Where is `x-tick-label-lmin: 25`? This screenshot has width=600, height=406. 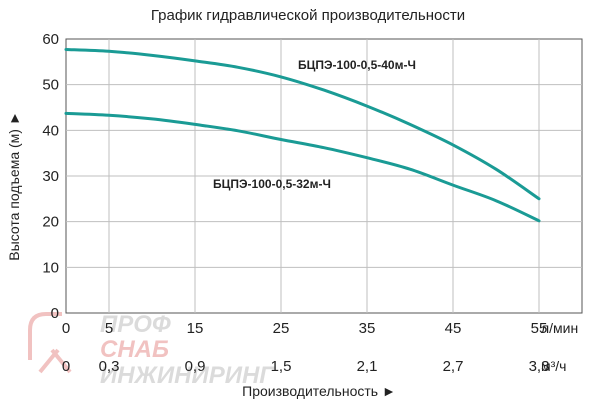 x-tick-label-lmin: 25 is located at coordinates (281, 328).